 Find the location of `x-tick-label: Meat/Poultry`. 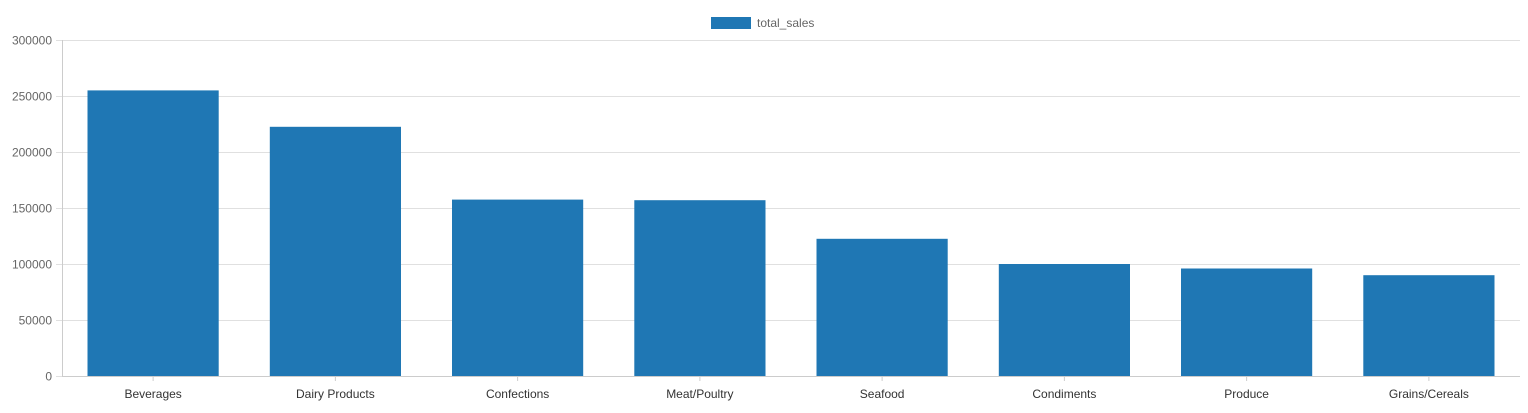

x-tick-label: Meat/Poultry is located at coordinates (699, 394).